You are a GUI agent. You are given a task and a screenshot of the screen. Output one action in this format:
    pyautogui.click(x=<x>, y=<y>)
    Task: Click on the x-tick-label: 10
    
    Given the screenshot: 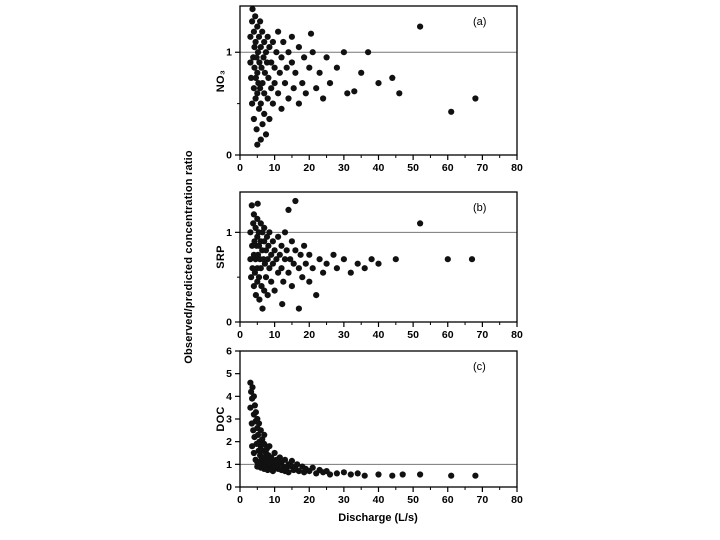 What is the action you would take?
    pyautogui.click(x=275, y=500)
    